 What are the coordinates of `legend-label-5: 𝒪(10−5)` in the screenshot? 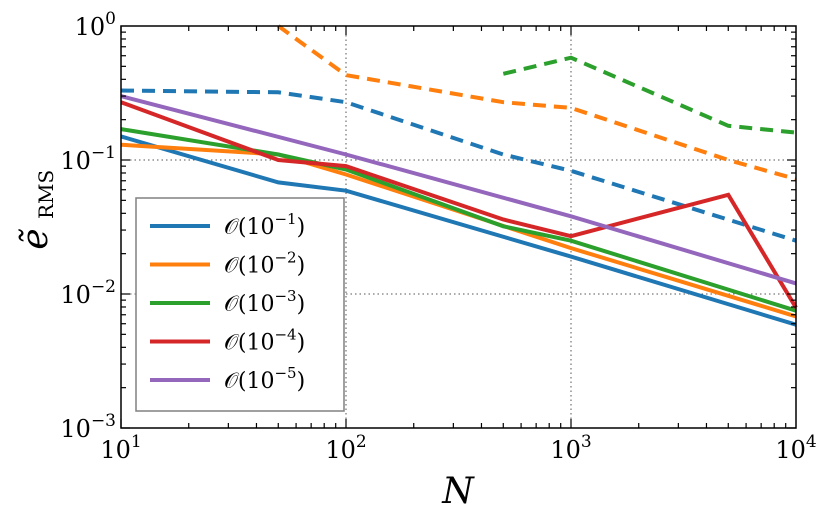 It's located at (264, 379).